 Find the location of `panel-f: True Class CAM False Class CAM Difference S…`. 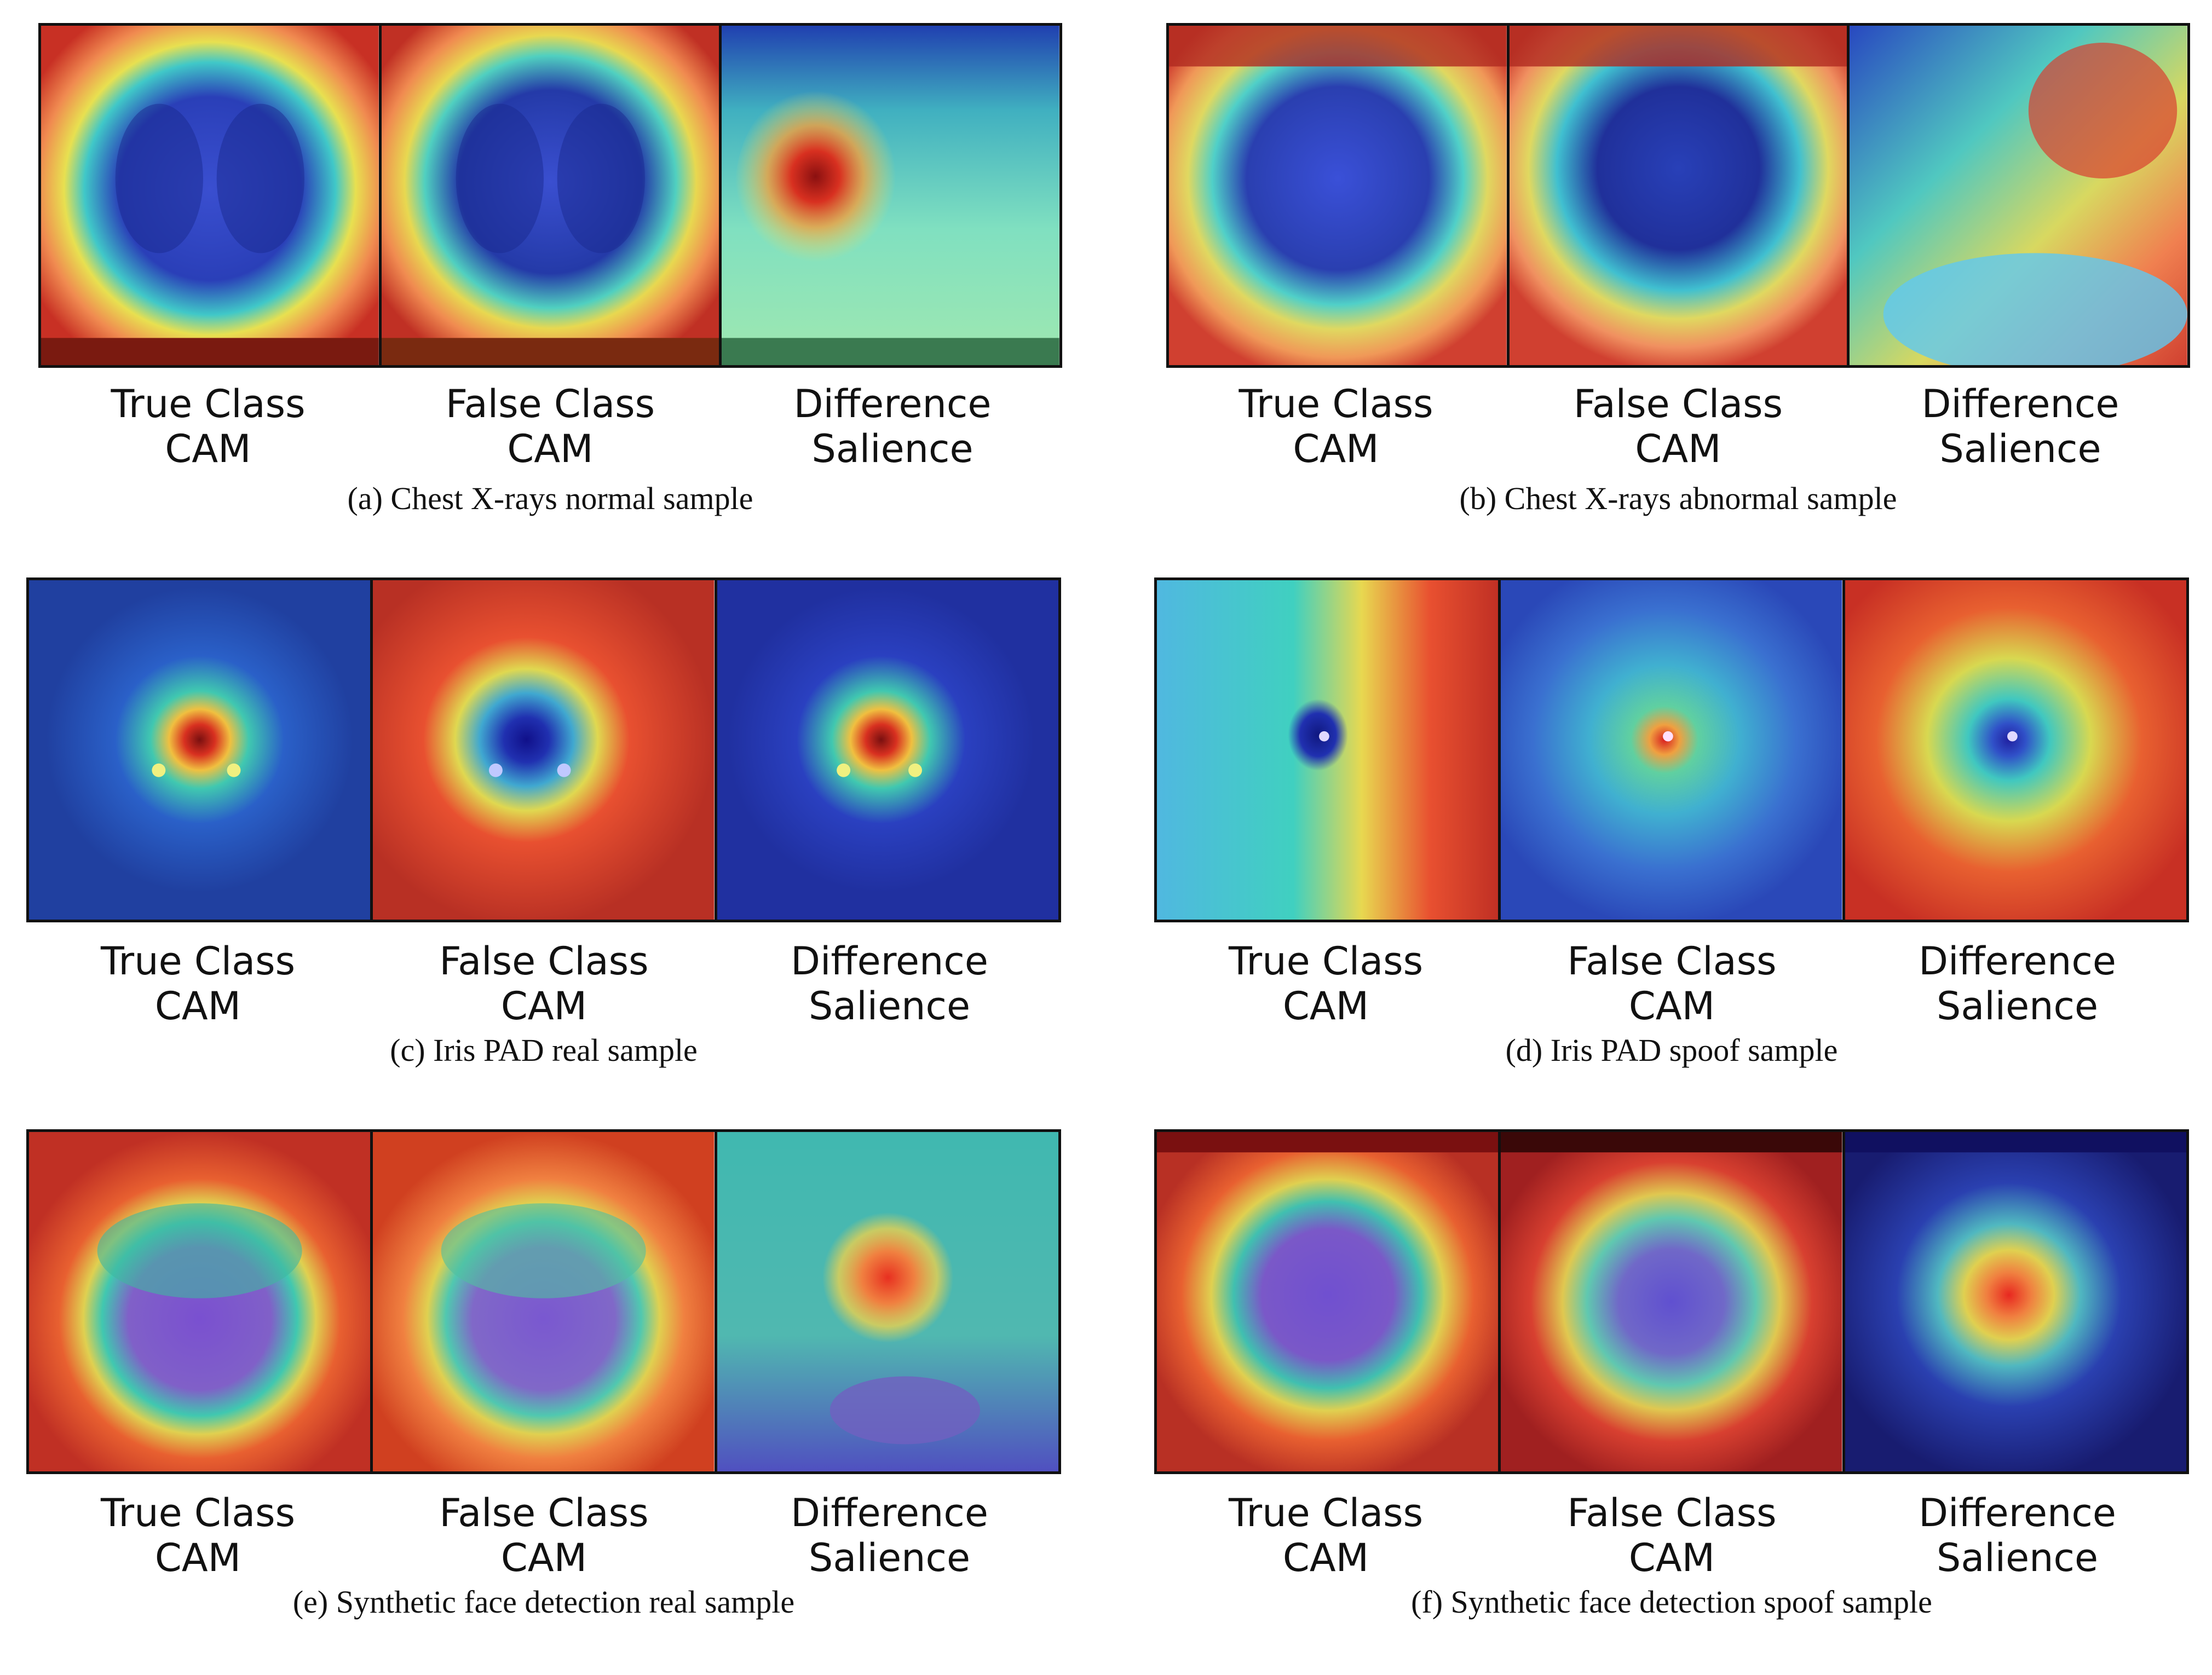

panel-f: True Class CAM False Class CAM Difference S… is located at coordinates (1671, 1381).